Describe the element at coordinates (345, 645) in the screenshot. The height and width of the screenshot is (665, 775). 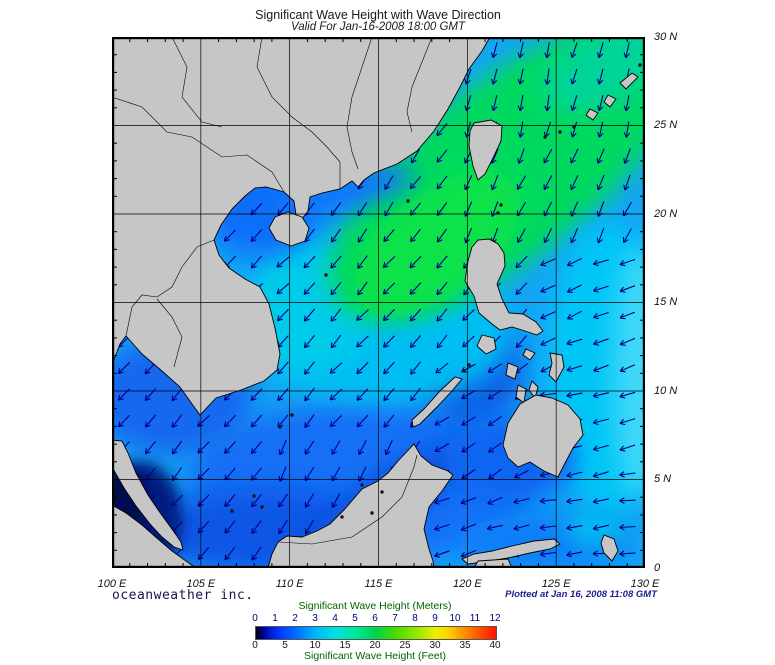
I see `feet-tick-label: 15` at that location.